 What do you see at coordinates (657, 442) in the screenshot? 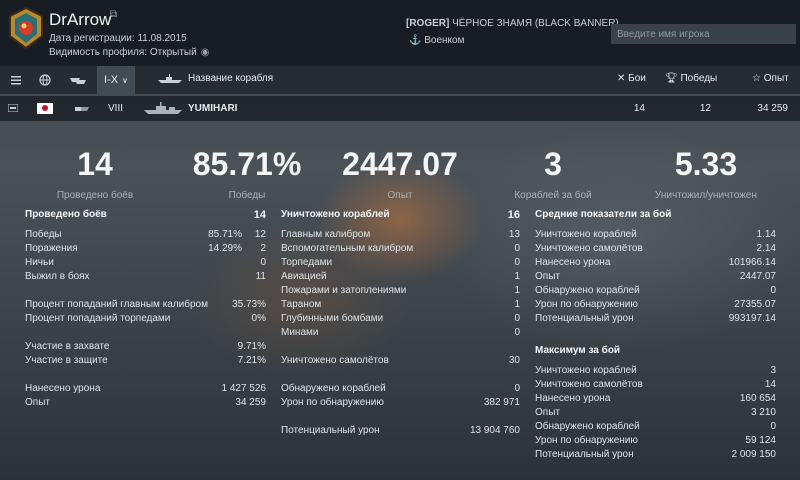
I see `table-row: Урон по обнаружению 59 124` at bounding box center [657, 442].